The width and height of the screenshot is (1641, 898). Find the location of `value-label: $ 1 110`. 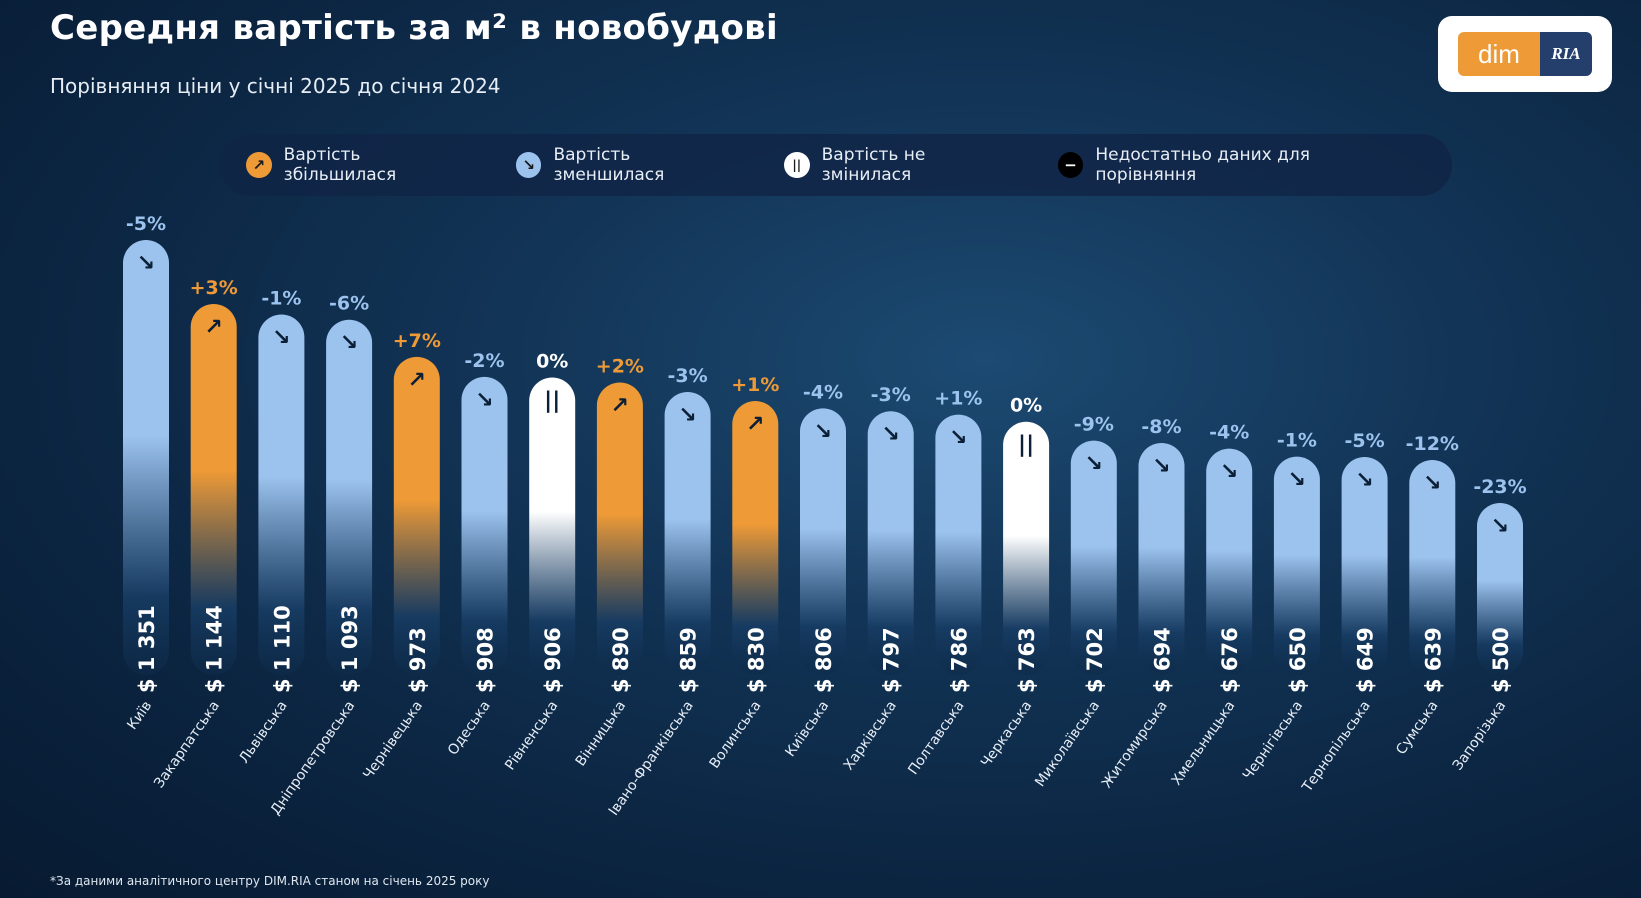

value-label: $ 1 110 is located at coordinates (282, 649).